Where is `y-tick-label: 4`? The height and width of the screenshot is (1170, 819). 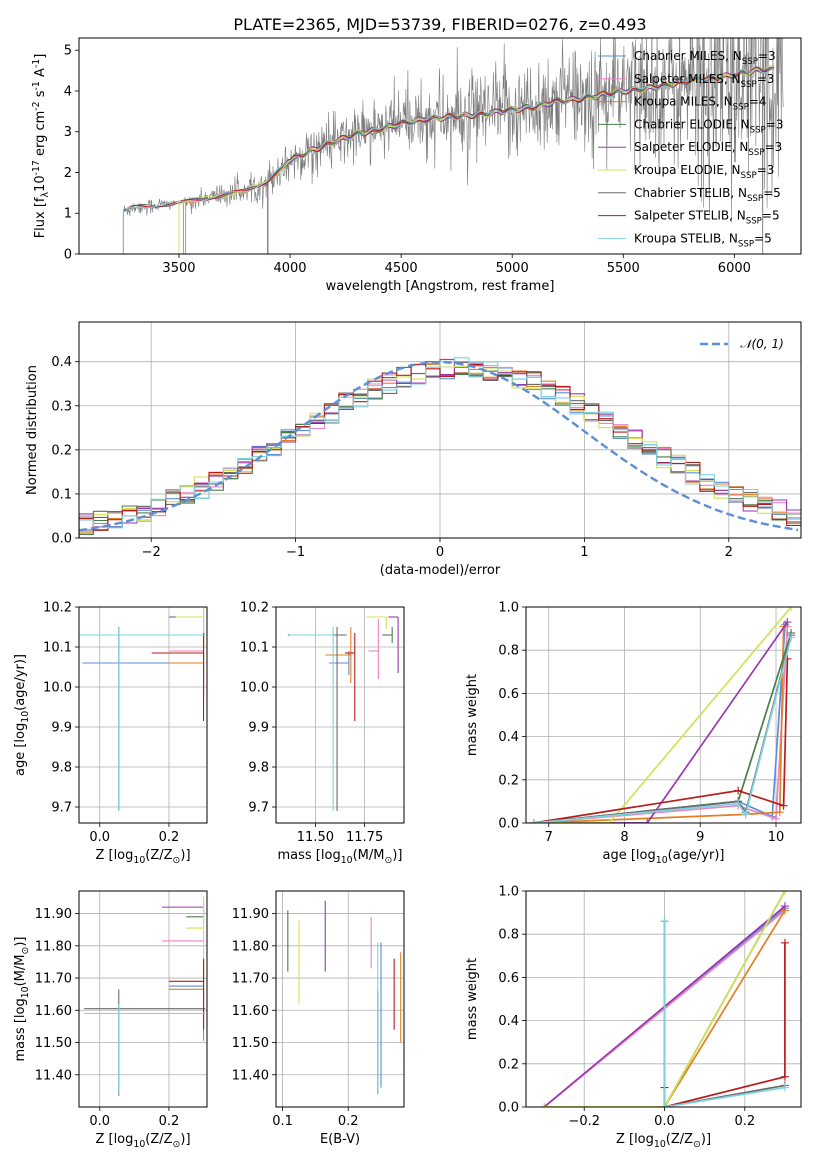
y-tick-label: 4 is located at coordinates (68, 91).